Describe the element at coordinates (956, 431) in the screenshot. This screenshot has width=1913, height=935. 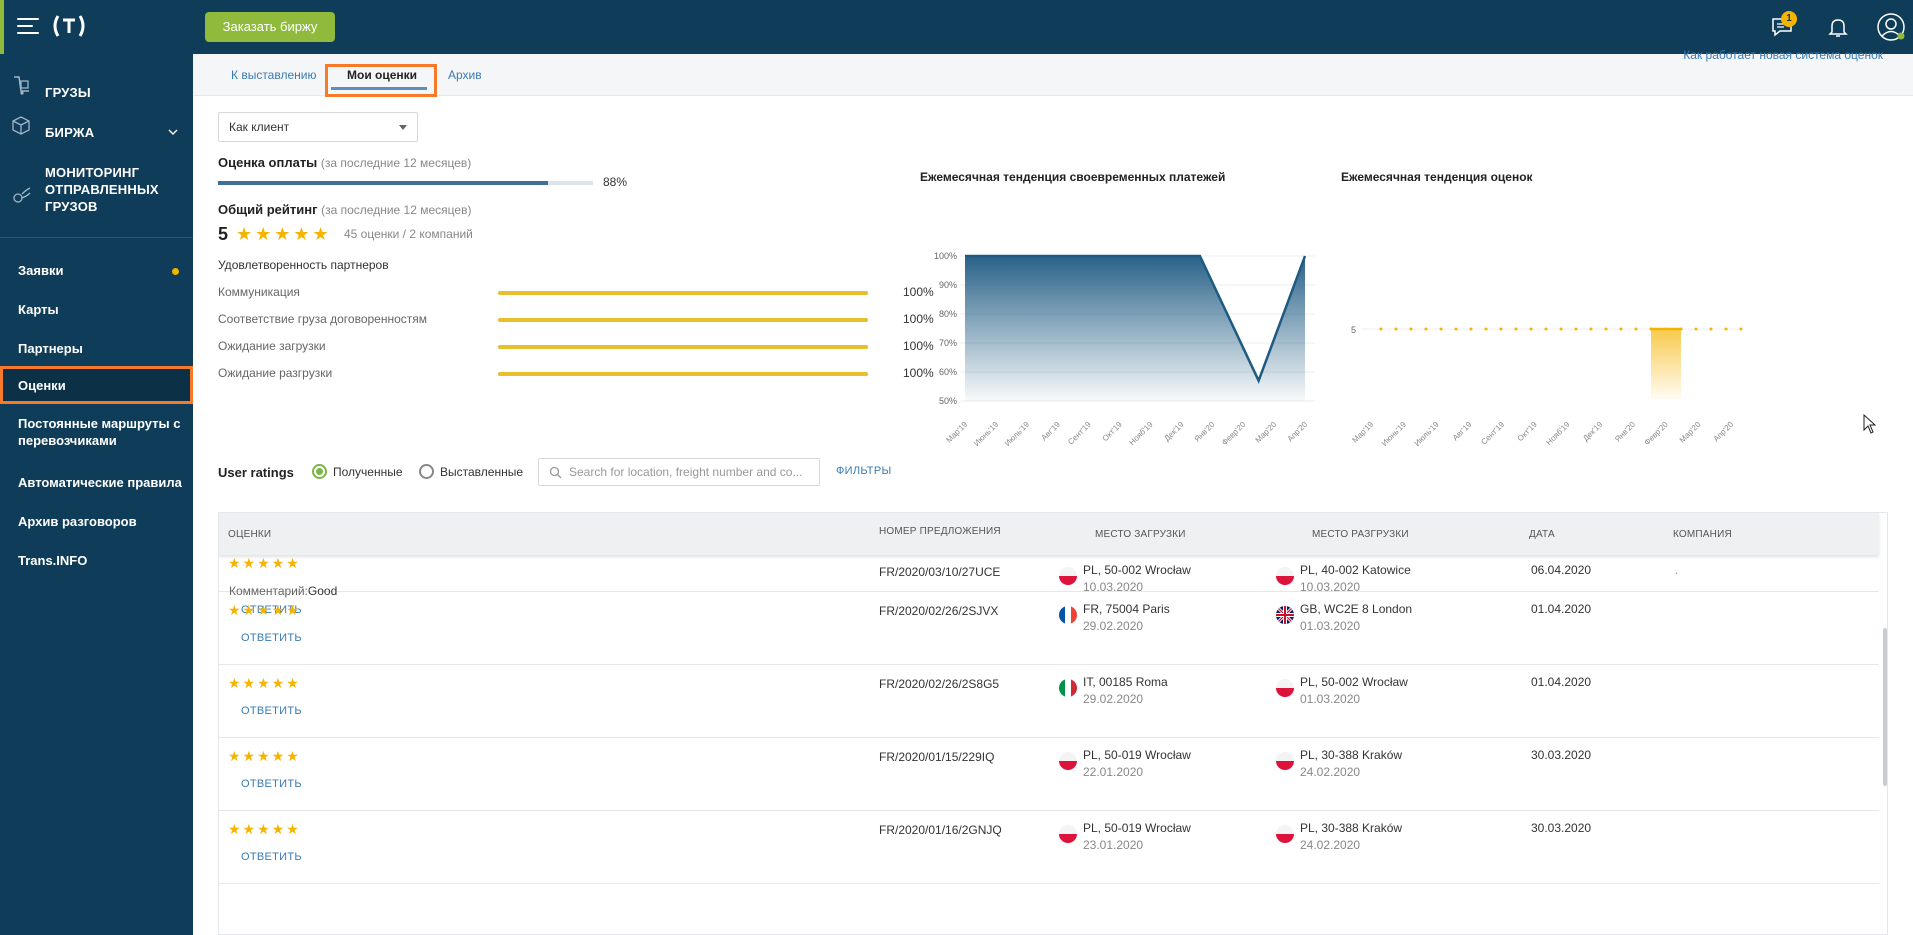
I see `x-tick-label: Мар'19` at that location.